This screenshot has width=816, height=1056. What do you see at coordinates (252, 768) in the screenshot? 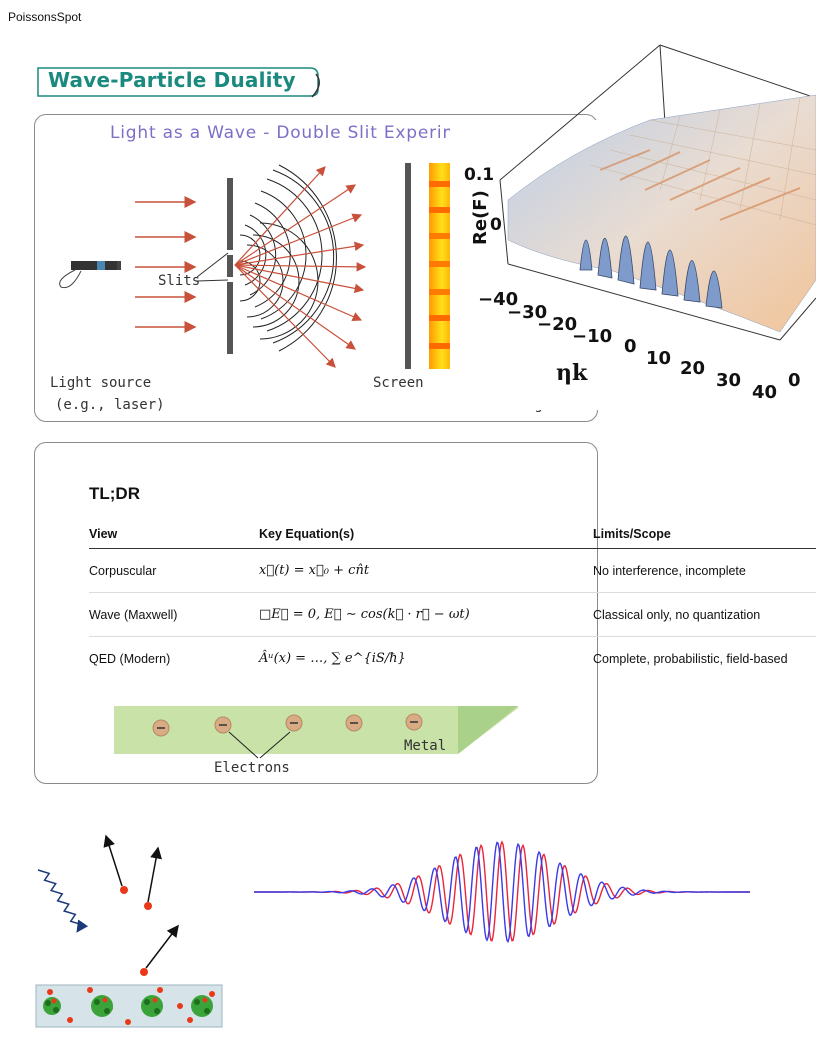
I see `electrons-label: Electrons` at bounding box center [252, 768].